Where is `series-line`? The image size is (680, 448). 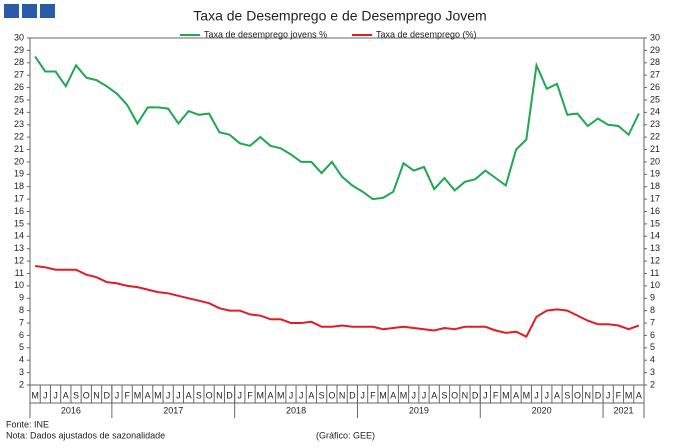 series-line is located at coordinates (337, 302).